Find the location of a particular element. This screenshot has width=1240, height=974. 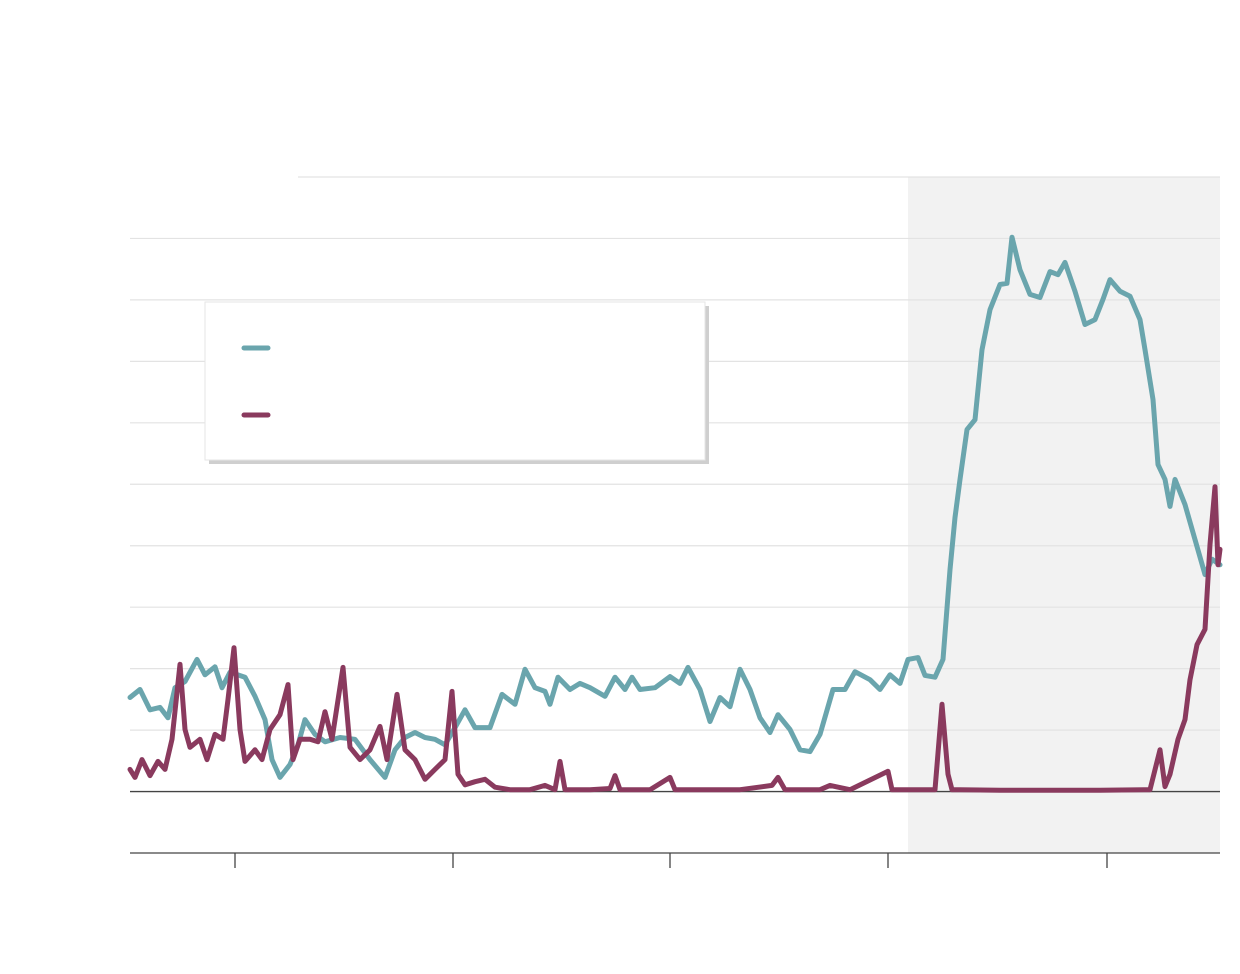

legend is located at coordinates (456, 382).